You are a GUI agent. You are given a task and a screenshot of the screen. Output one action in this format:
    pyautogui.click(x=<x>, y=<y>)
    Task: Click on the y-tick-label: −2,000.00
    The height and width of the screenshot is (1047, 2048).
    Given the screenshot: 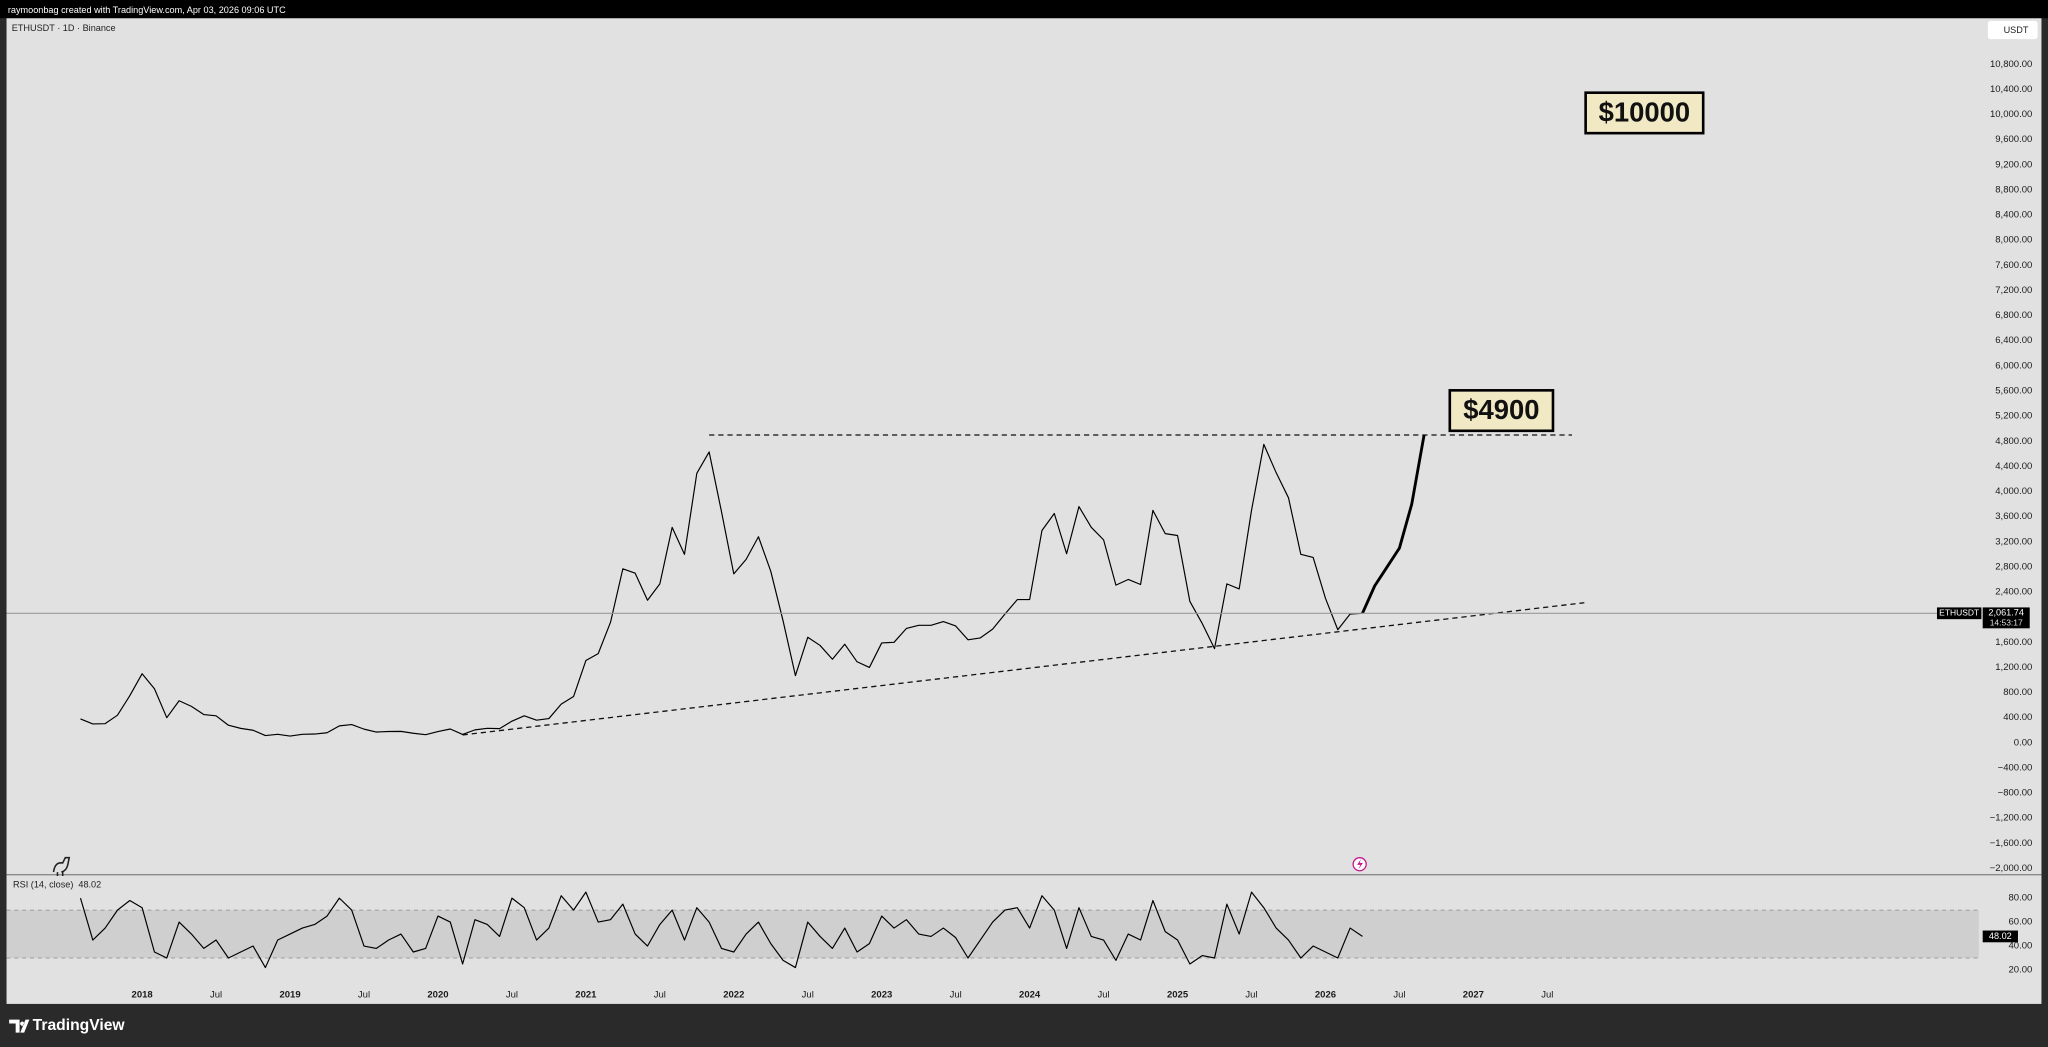 What is the action you would take?
    pyautogui.click(x=2011, y=868)
    